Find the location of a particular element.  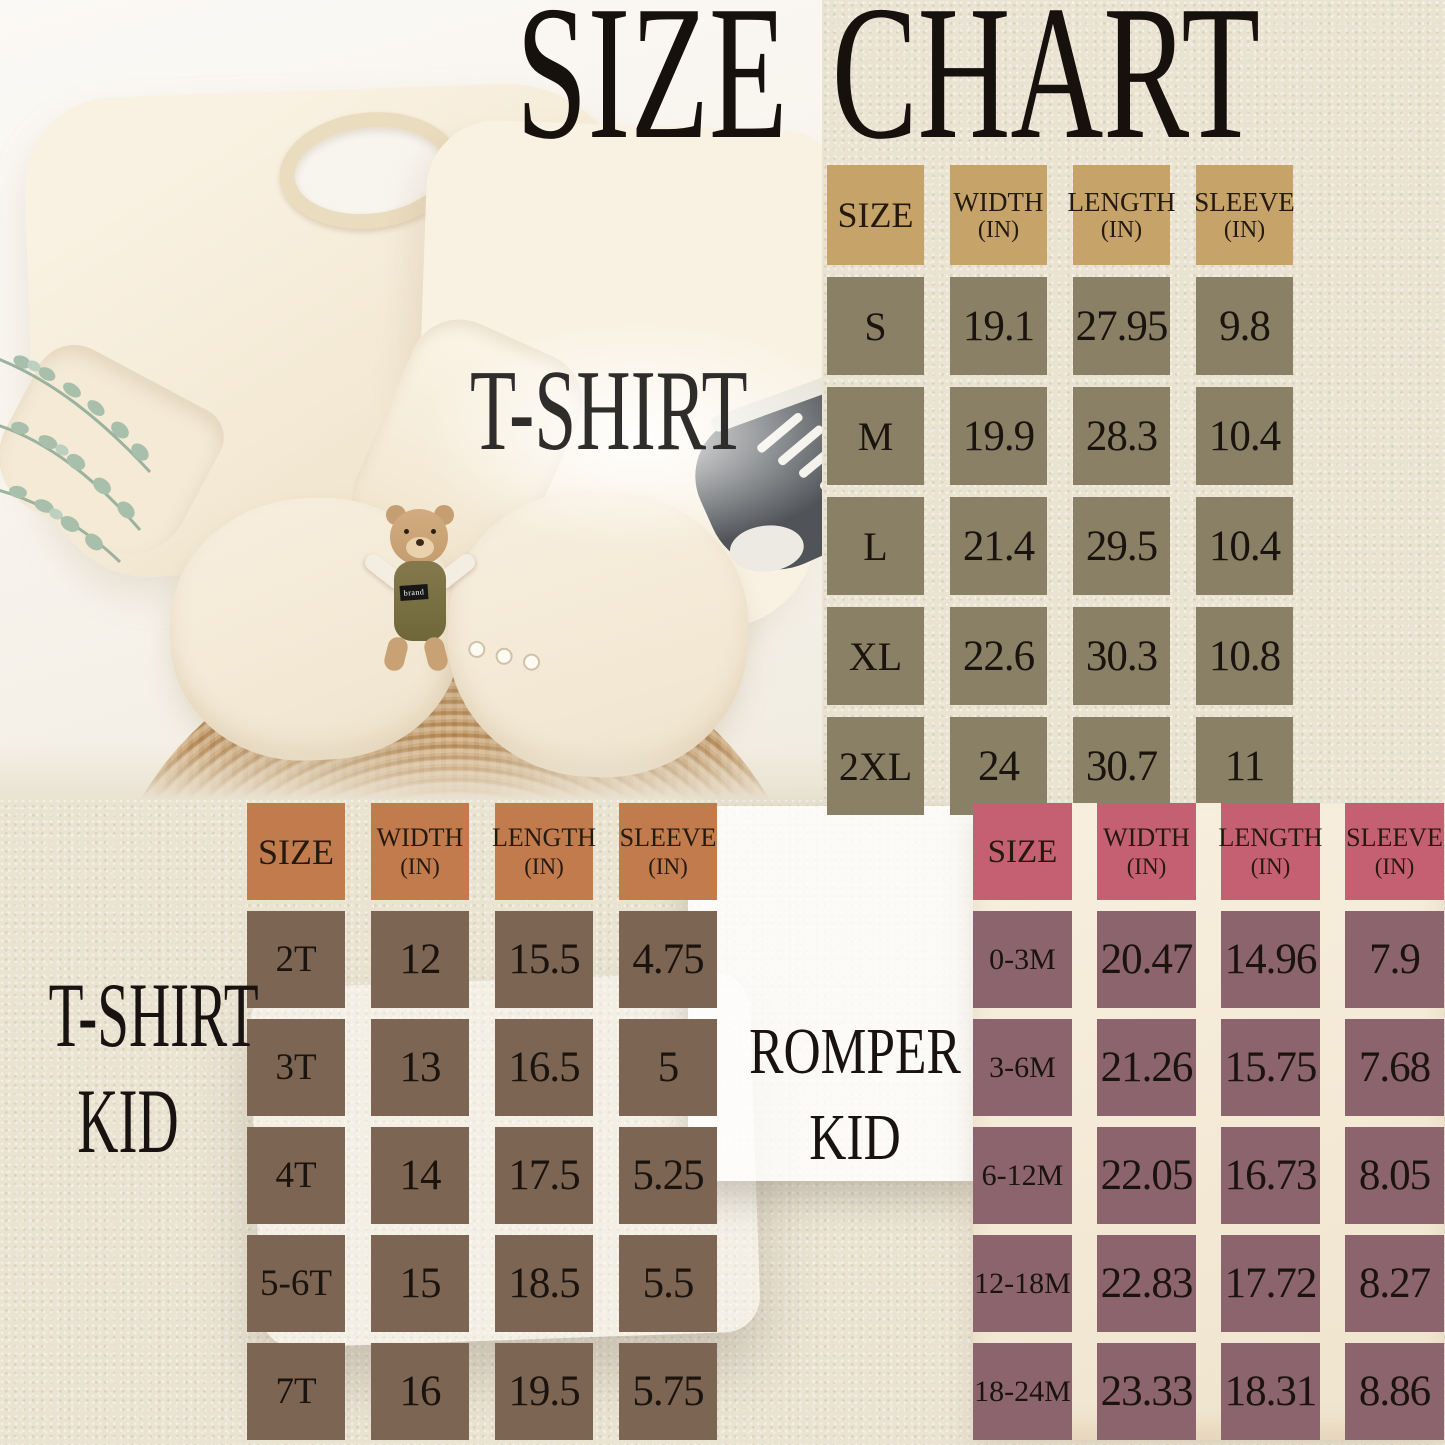

width-cell: 12 is located at coordinates (420, 959).